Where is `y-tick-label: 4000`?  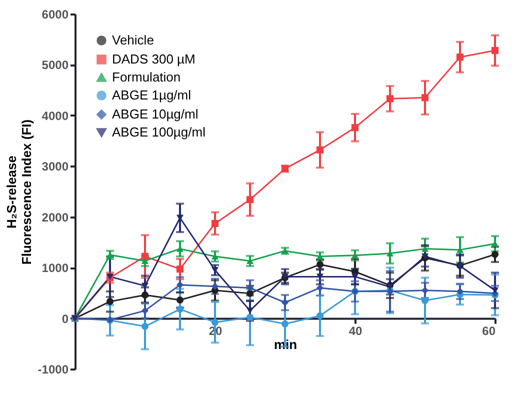
y-tick-label: 4000 is located at coordinates (55, 115).